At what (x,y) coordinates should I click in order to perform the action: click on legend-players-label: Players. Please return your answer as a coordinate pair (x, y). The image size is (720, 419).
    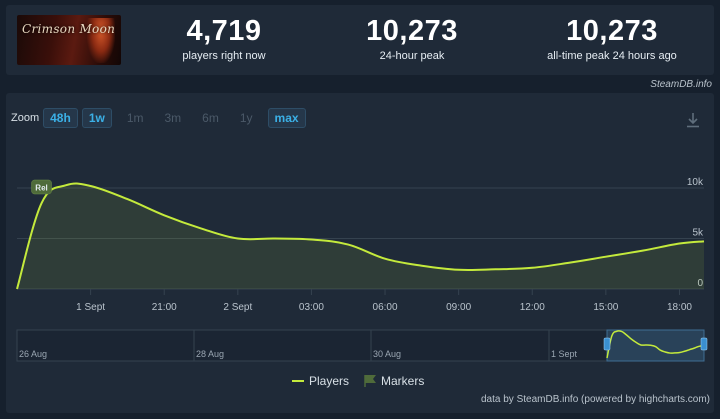
    Looking at the image, I should click on (329, 381).